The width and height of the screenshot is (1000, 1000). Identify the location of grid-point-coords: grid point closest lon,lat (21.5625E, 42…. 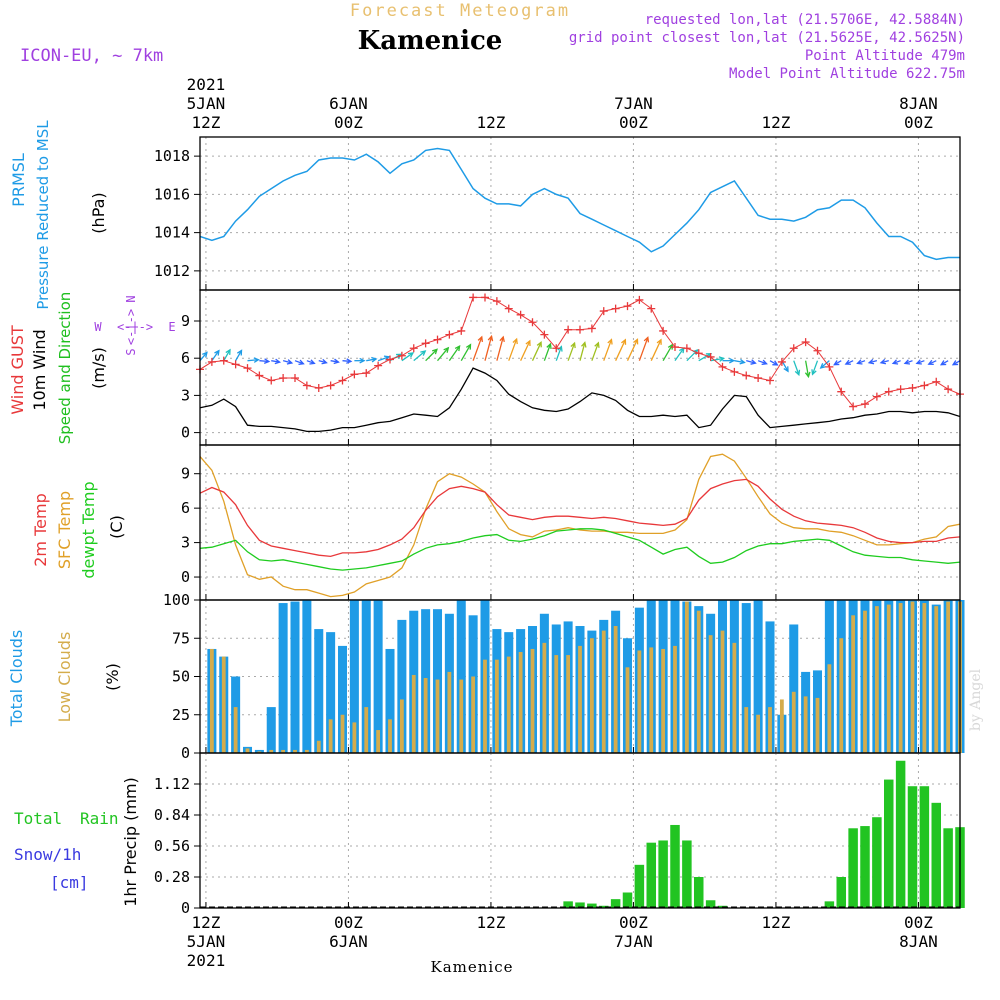
(767, 38).